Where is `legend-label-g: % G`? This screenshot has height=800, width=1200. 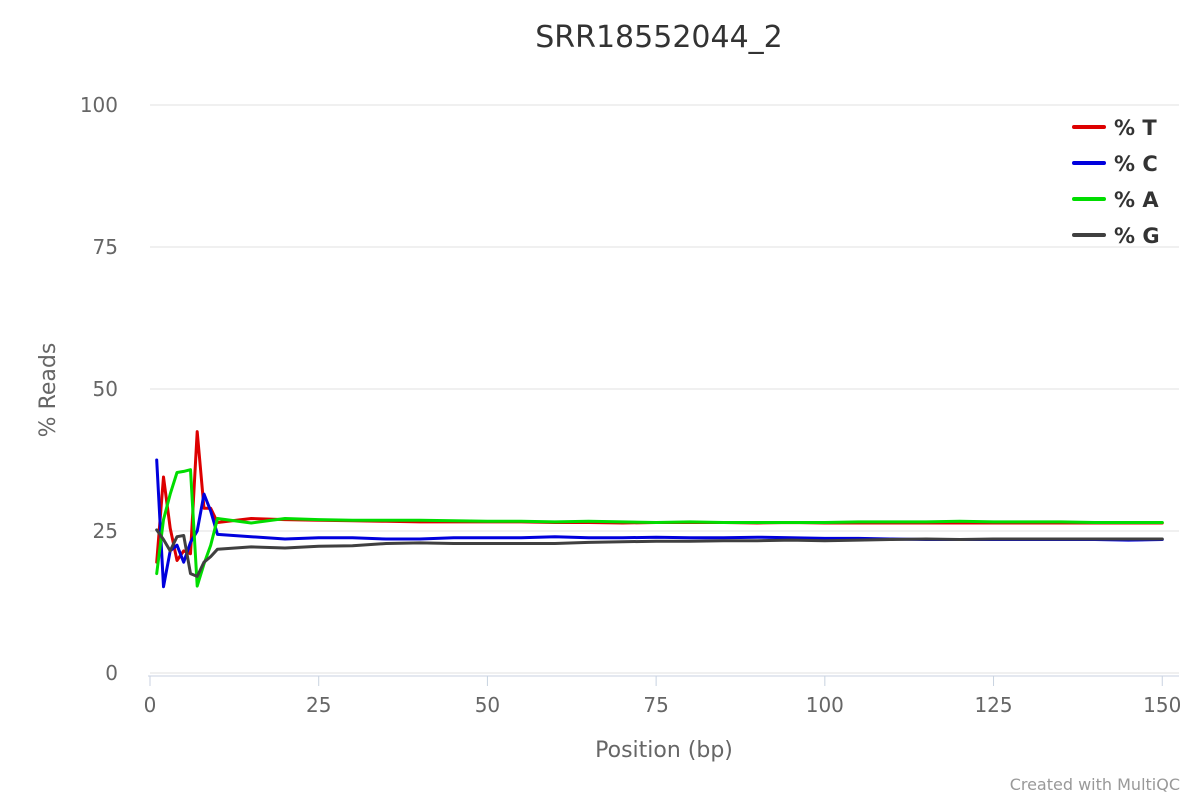
legend-label-g: % G is located at coordinates (1137, 236).